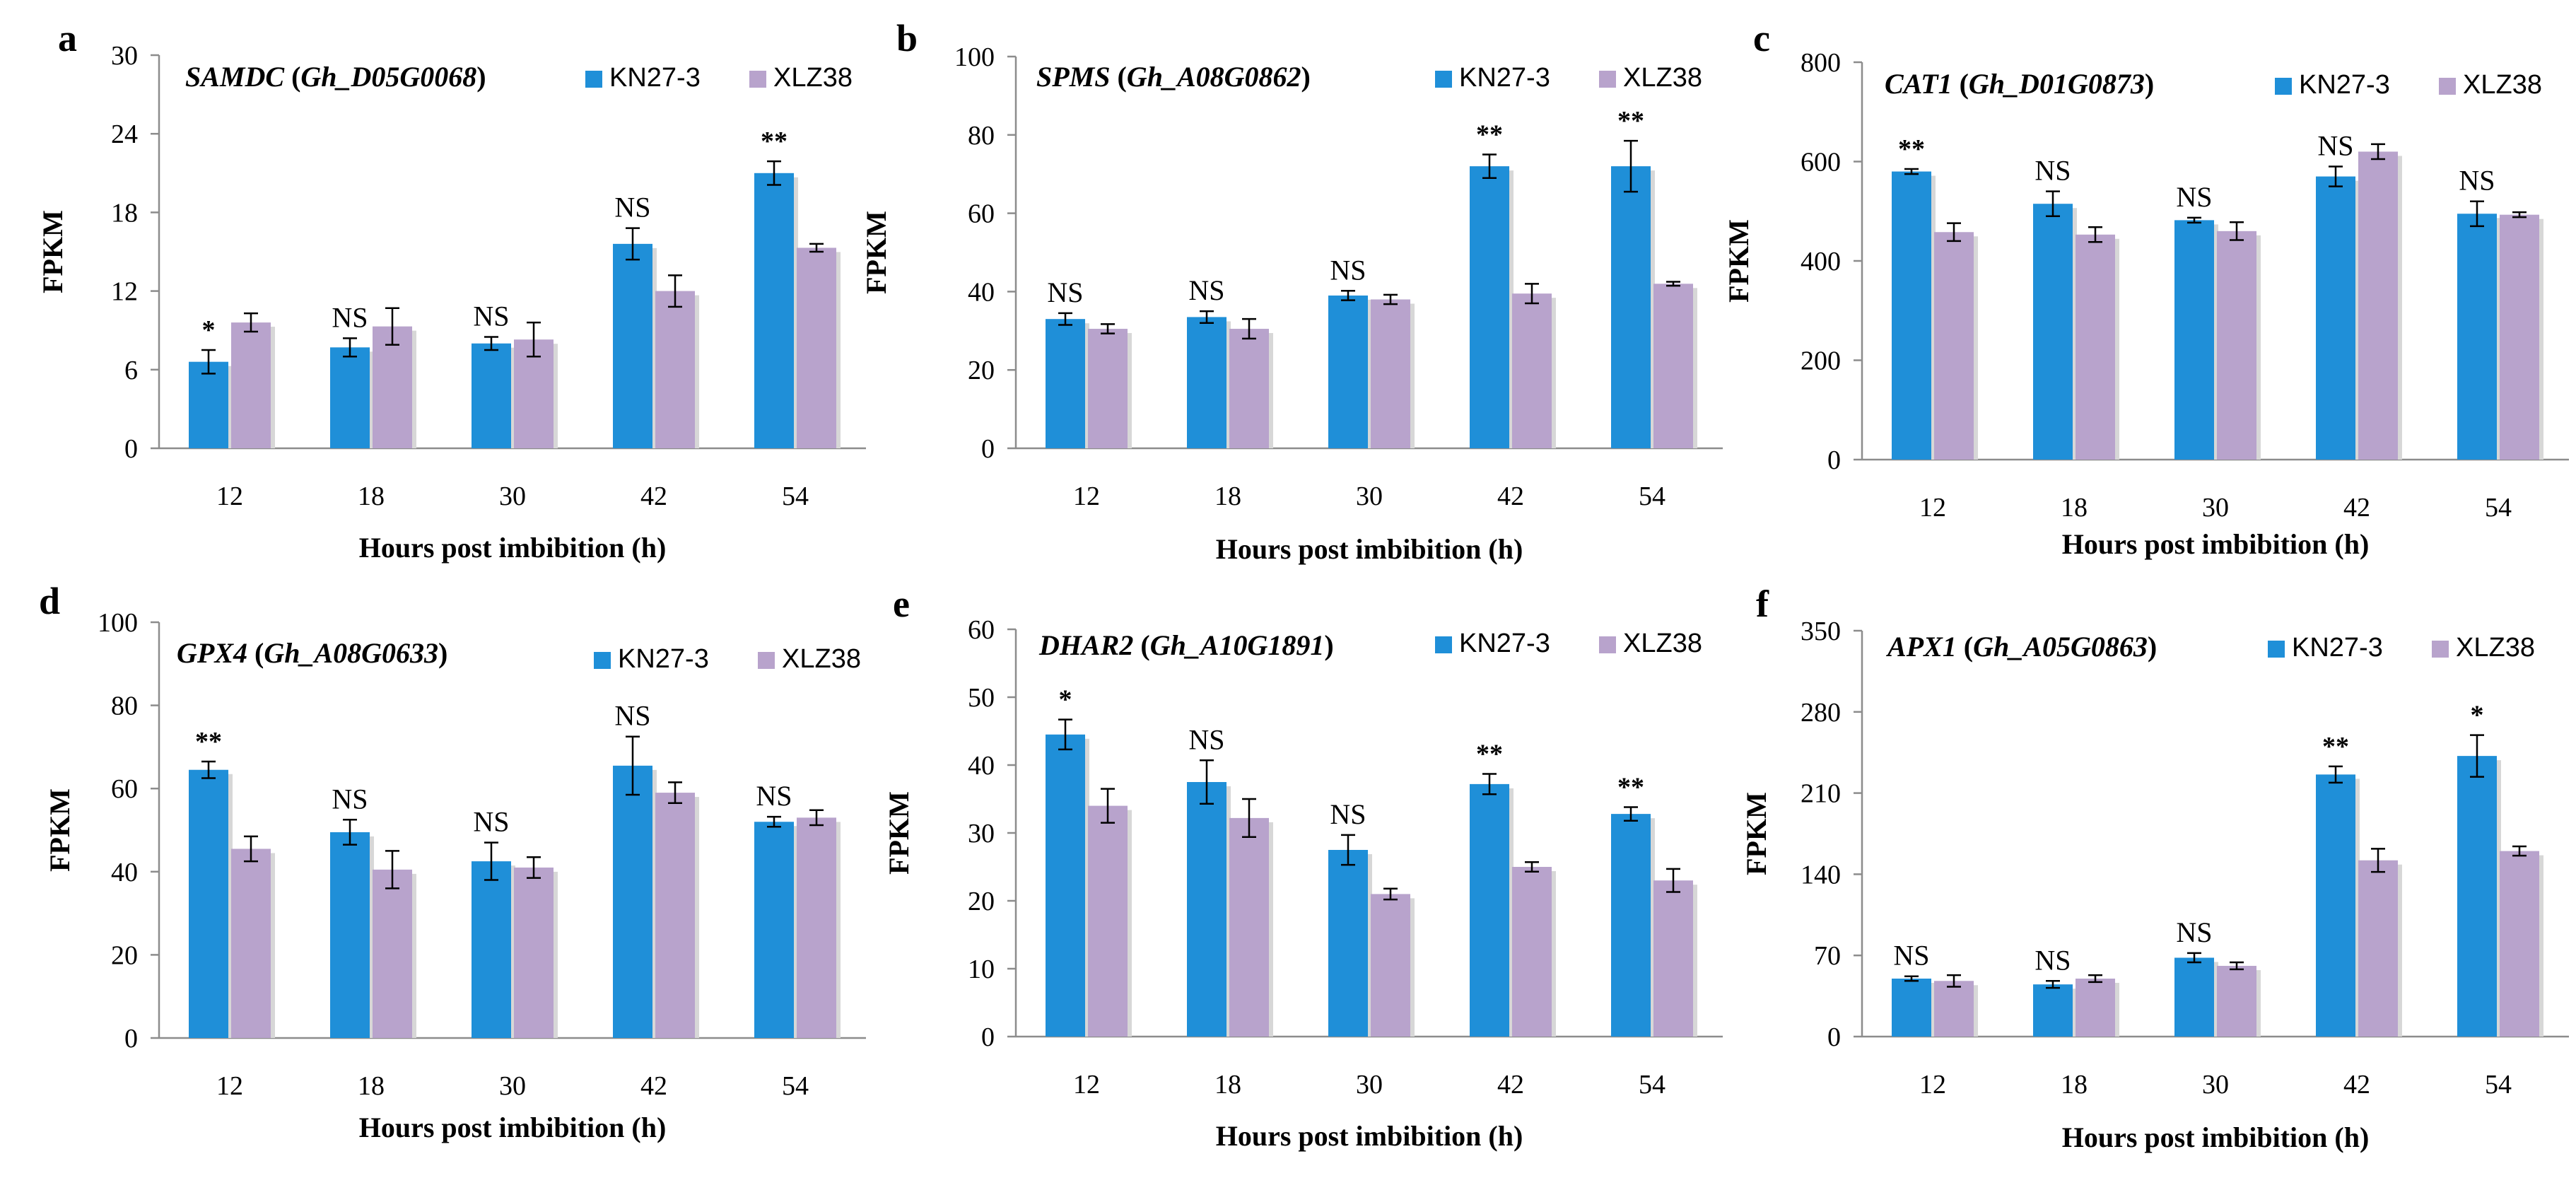 This screenshot has width=2576, height=1178. What do you see at coordinates (974, 57) in the screenshot?
I see `y-tick-label: 100` at bounding box center [974, 57].